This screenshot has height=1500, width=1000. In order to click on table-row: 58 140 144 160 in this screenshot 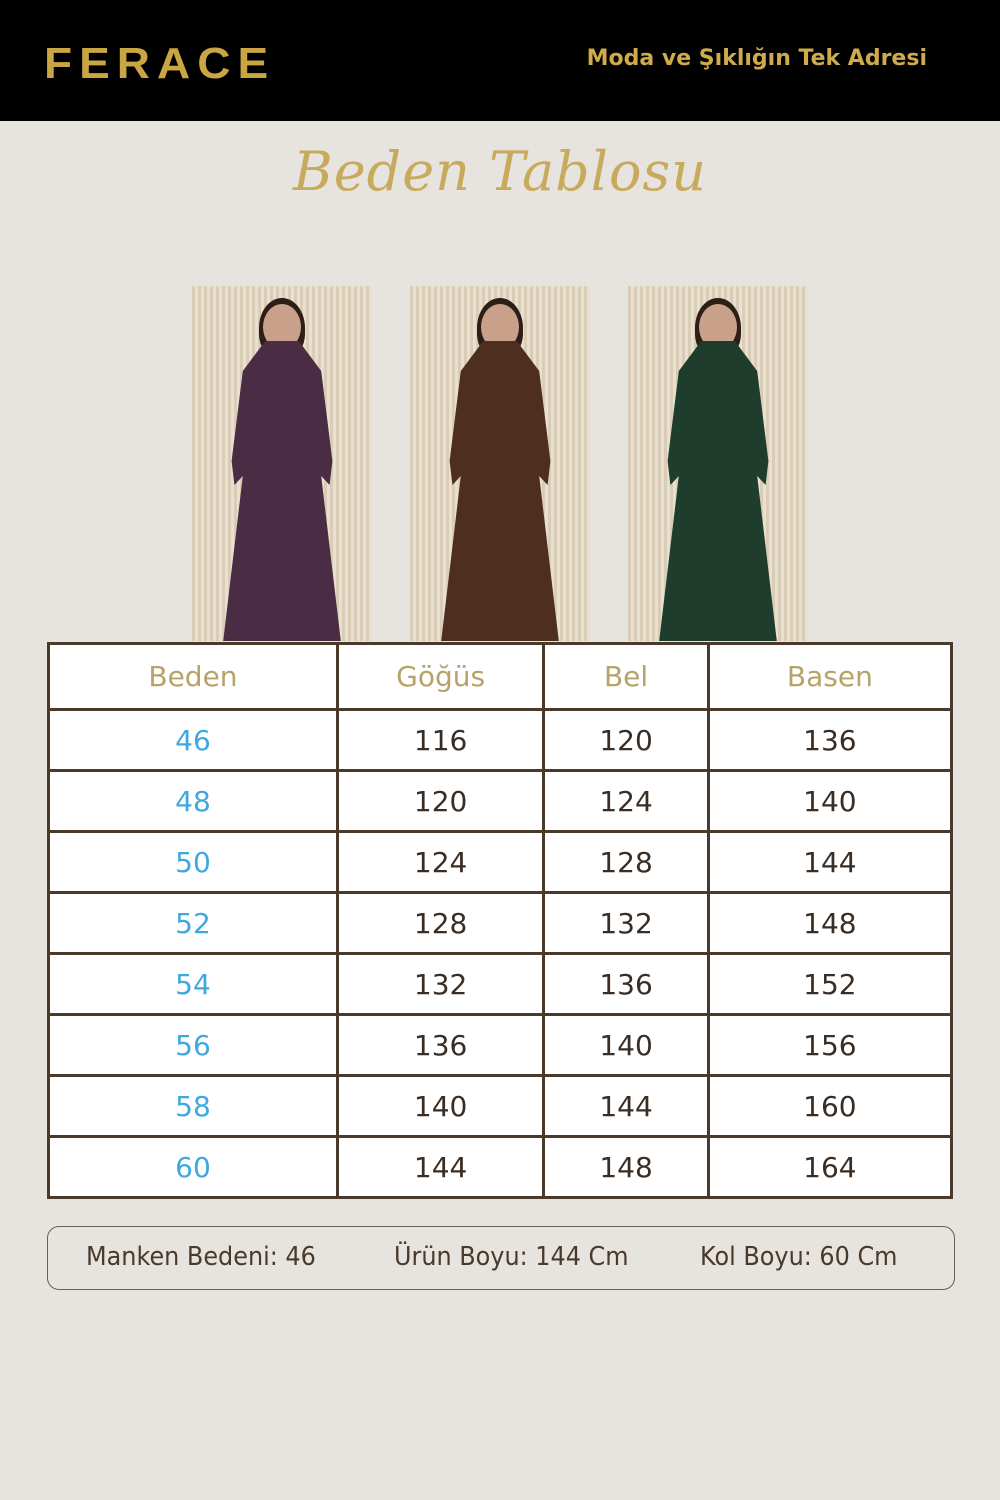, I will do `click(500, 1106)`.